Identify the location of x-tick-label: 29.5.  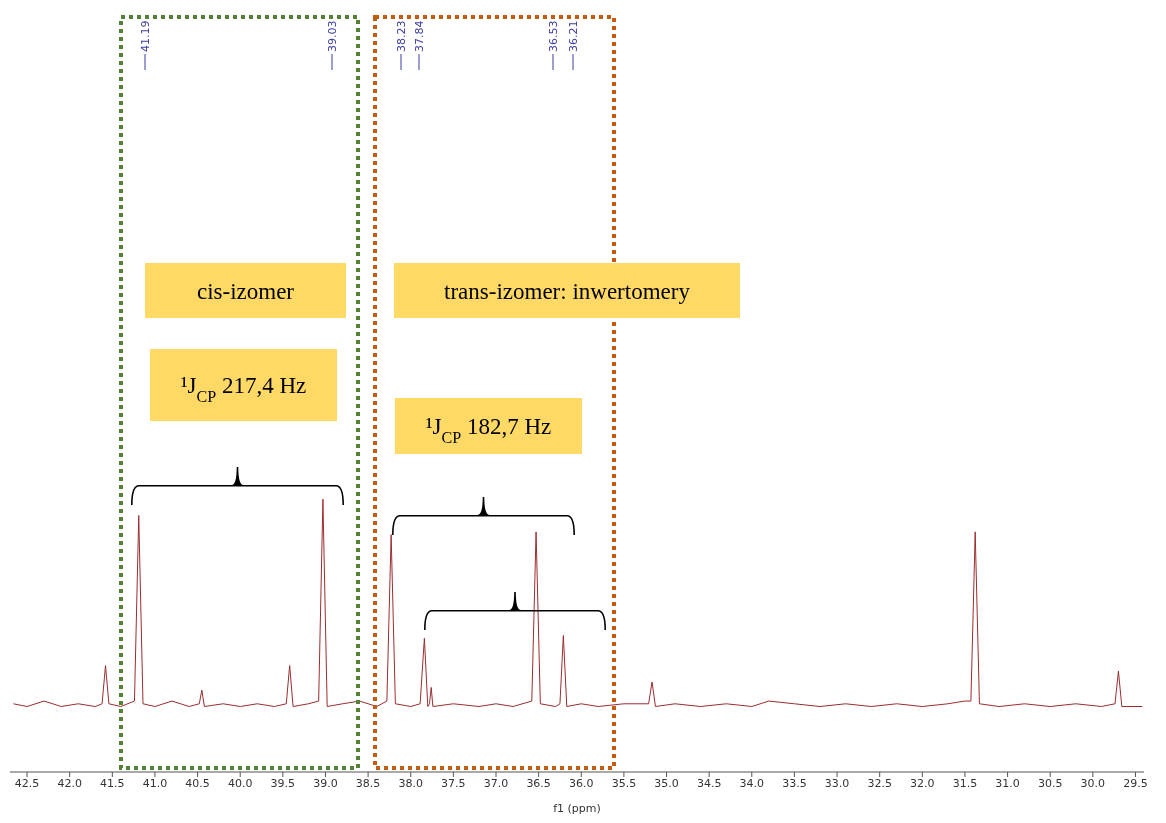
(1135, 783).